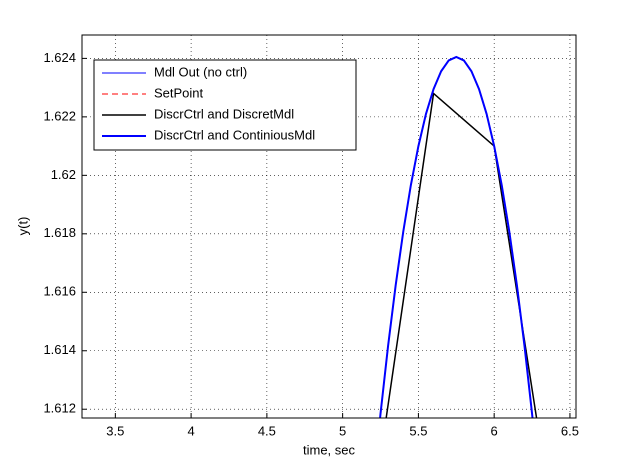 The image size is (635, 468). What do you see at coordinates (115, 430) in the screenshot?
I see `x-tick-label: 3.5` at bounding box center [115, 430].